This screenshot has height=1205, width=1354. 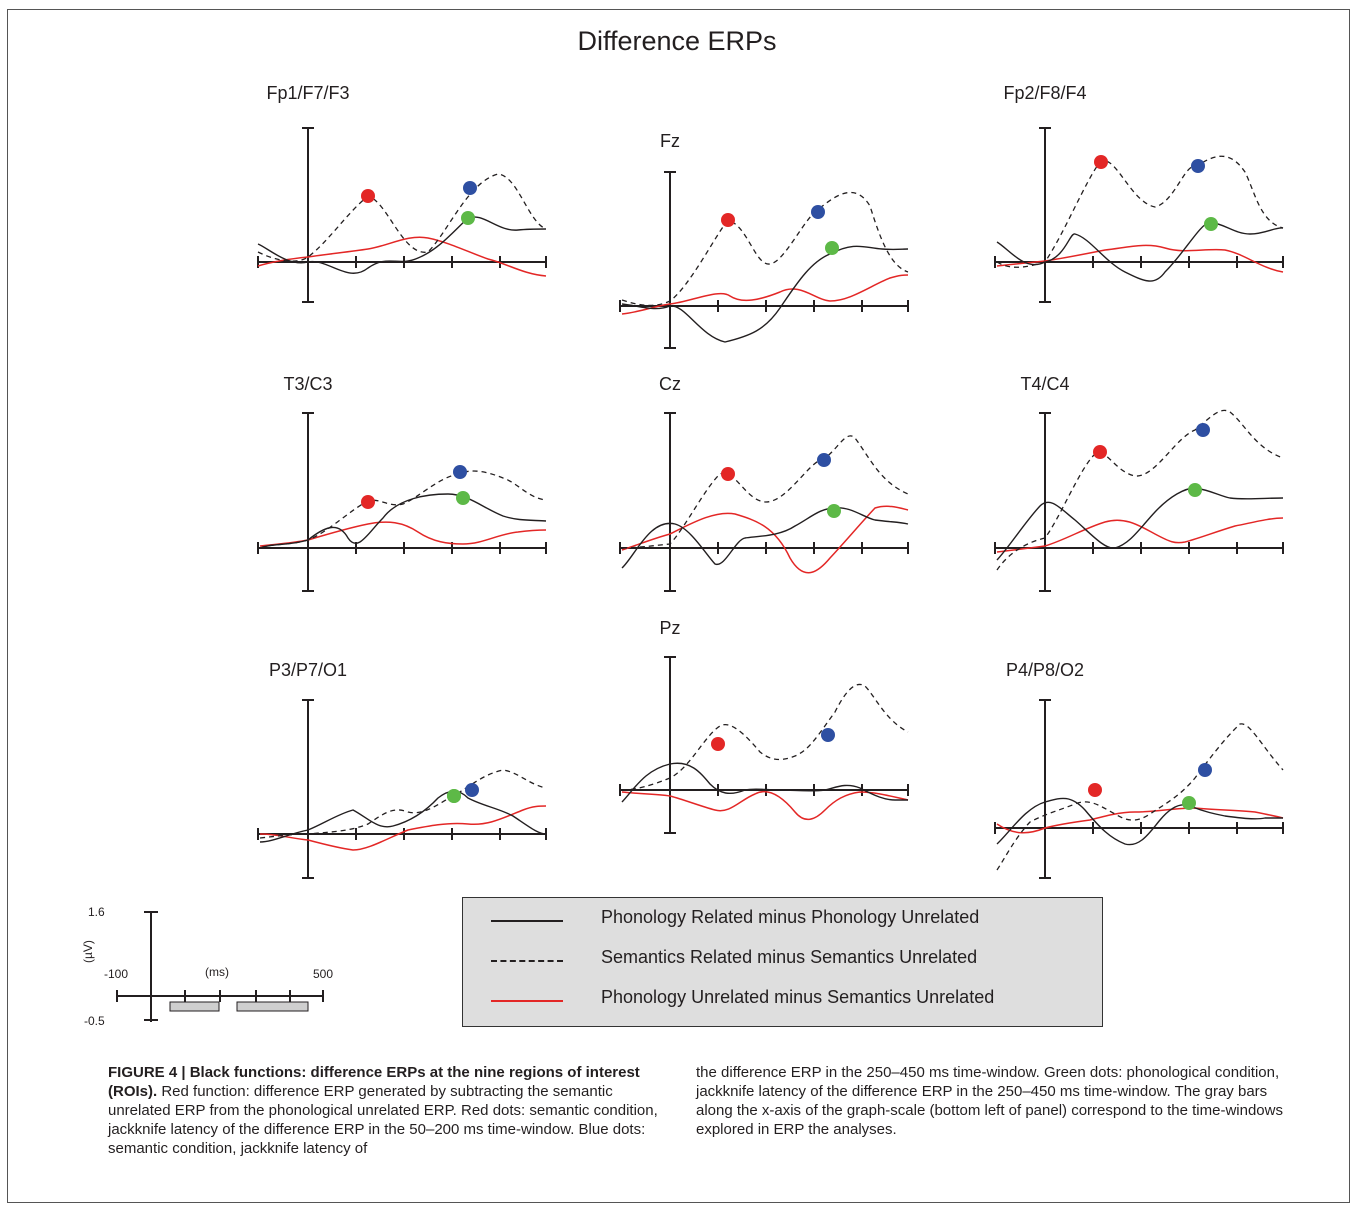 I want to click on panel-title: P4/P8/O2, so click(x=1045, y=670).